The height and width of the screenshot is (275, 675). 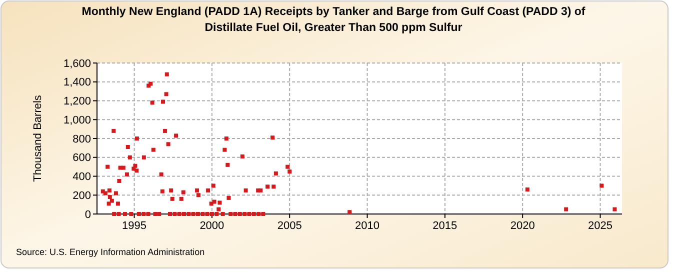 I want to click on x-tick-label: 2015, so click(x=445, y=226).